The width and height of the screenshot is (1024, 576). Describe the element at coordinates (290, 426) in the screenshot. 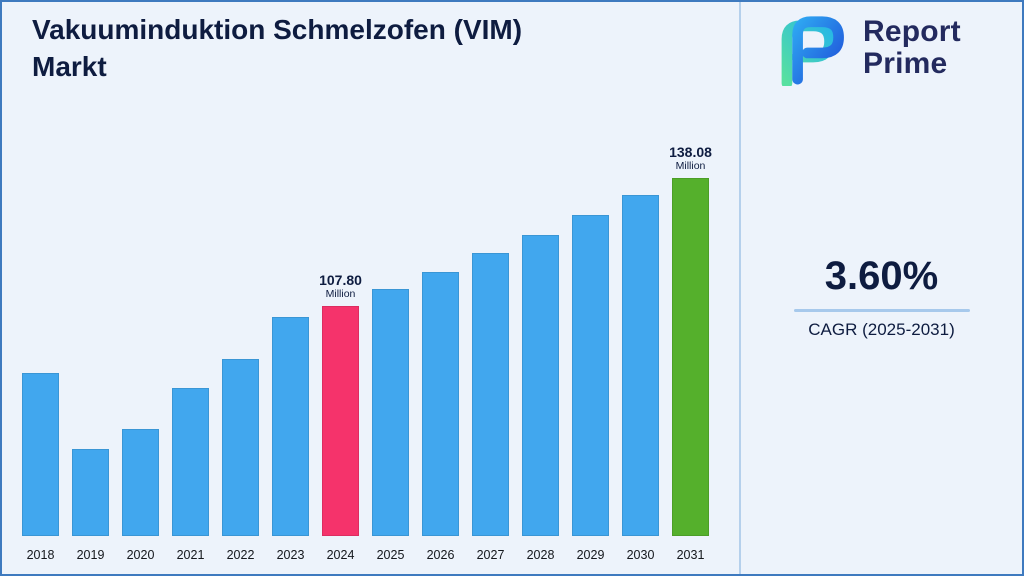

I see `bar-2023` at that location.